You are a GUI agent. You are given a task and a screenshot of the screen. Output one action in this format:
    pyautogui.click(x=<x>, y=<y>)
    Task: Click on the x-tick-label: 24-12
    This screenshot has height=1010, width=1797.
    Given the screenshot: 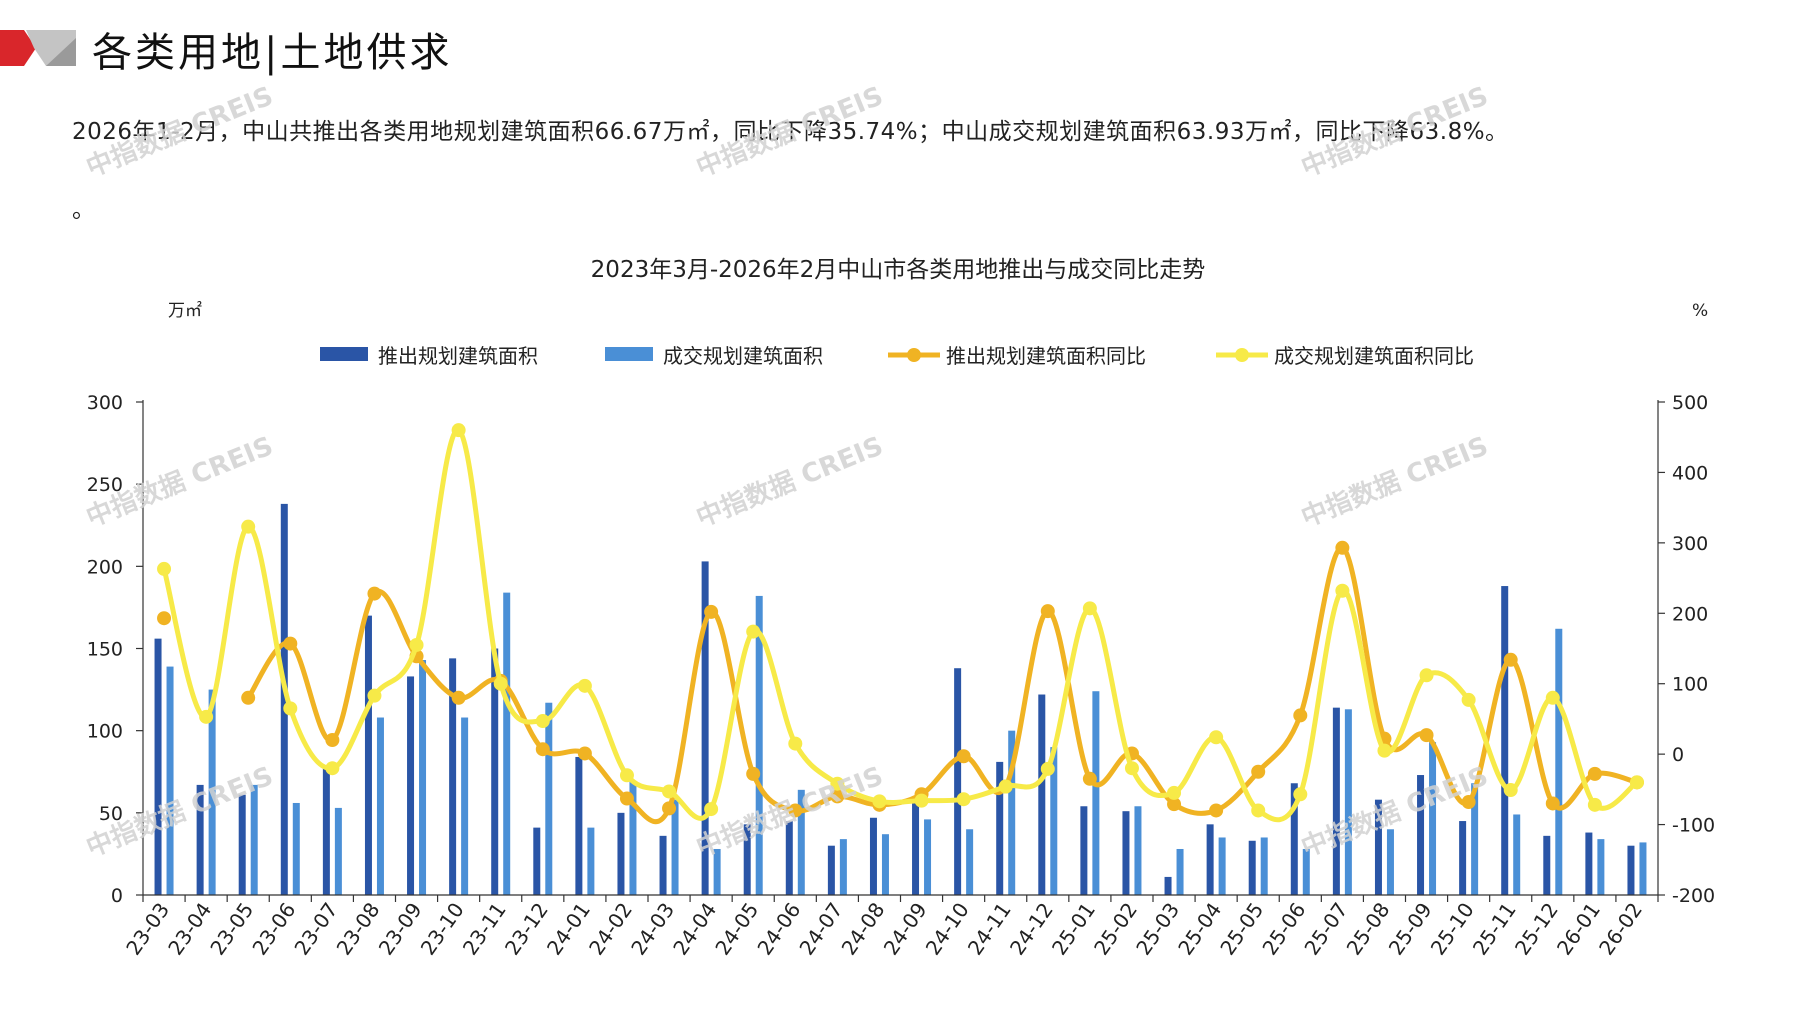 What is the action you would take?
    pyautogui.click(x=1031, y=928)
    